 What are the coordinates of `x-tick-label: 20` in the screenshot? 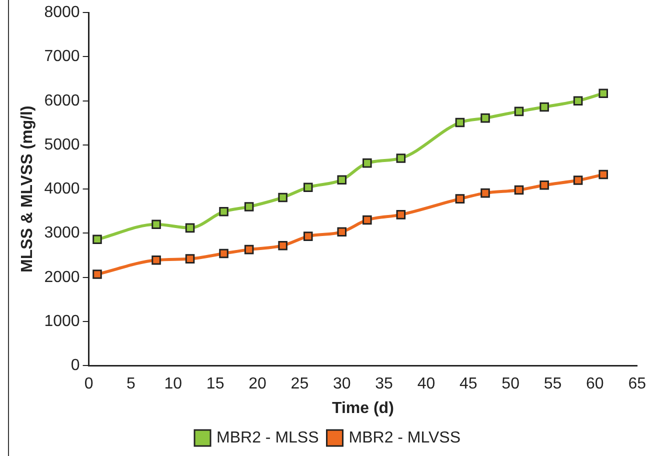 It's located at (257, 384).